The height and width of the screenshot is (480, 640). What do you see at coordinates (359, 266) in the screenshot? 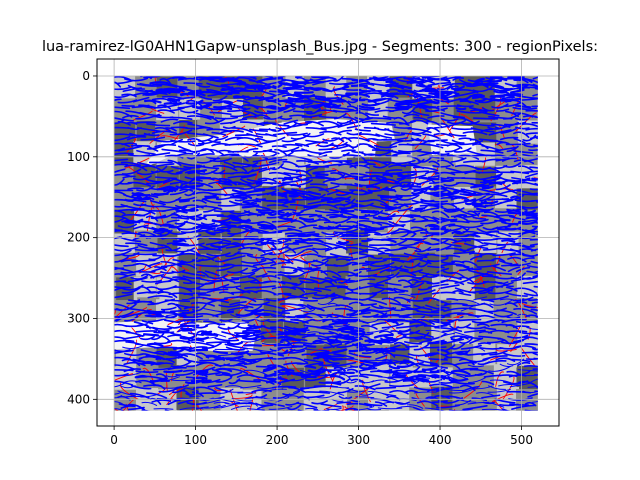
I see `segment-cell` at bounding box center [359, 266].